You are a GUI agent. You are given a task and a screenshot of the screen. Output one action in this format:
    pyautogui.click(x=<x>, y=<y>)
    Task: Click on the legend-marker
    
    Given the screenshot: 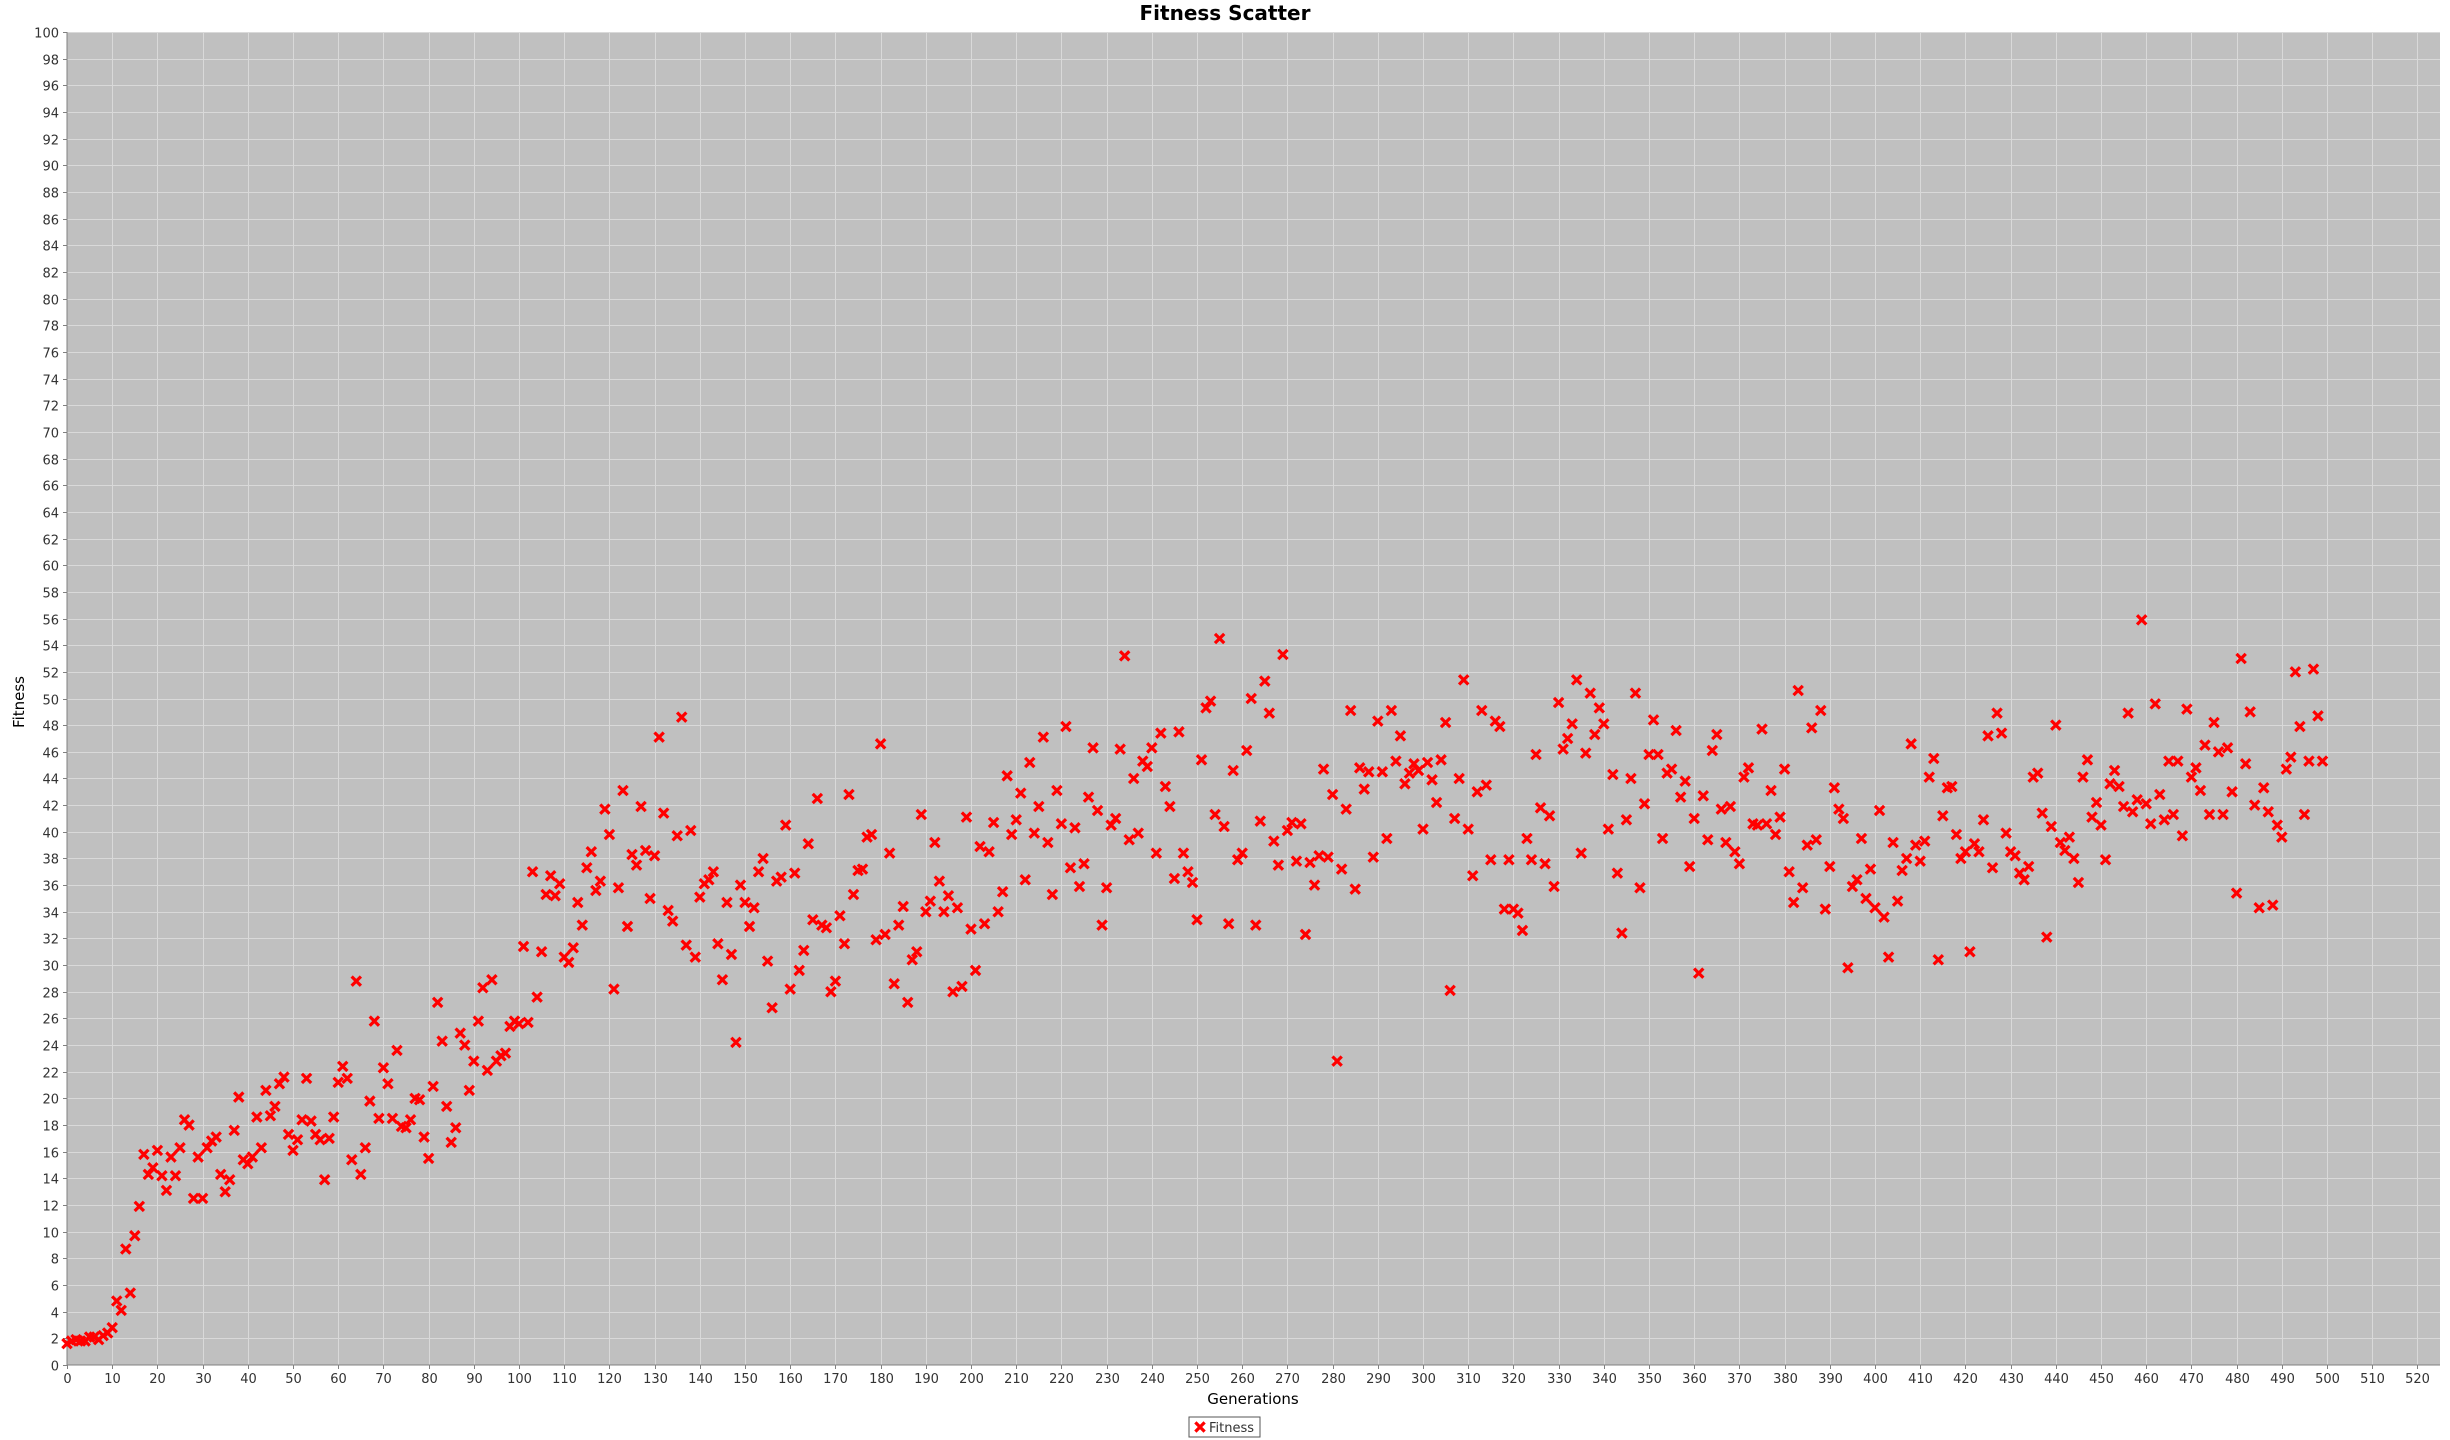 What is the action you would take?
    pyautogui.click(x=1200, y=1427)
    